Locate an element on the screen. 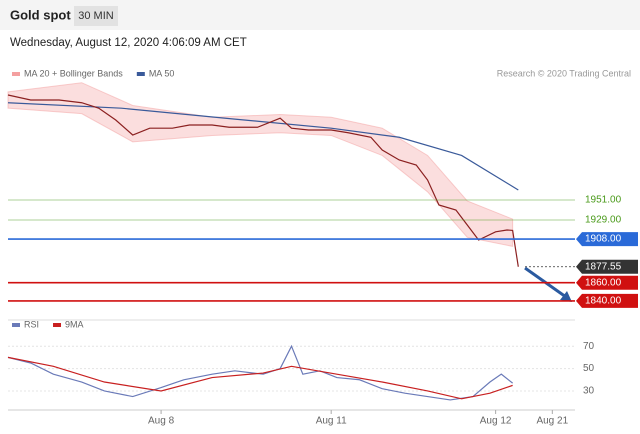  y-tick-label: 30 is located at coordinates (589, 391).